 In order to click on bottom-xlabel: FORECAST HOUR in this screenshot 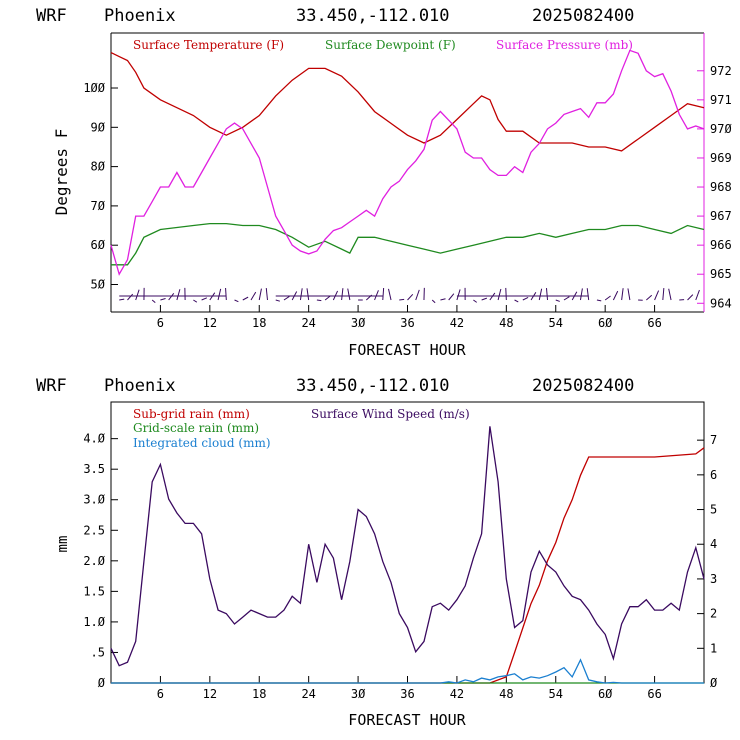, I will do `click(407, 720)`.